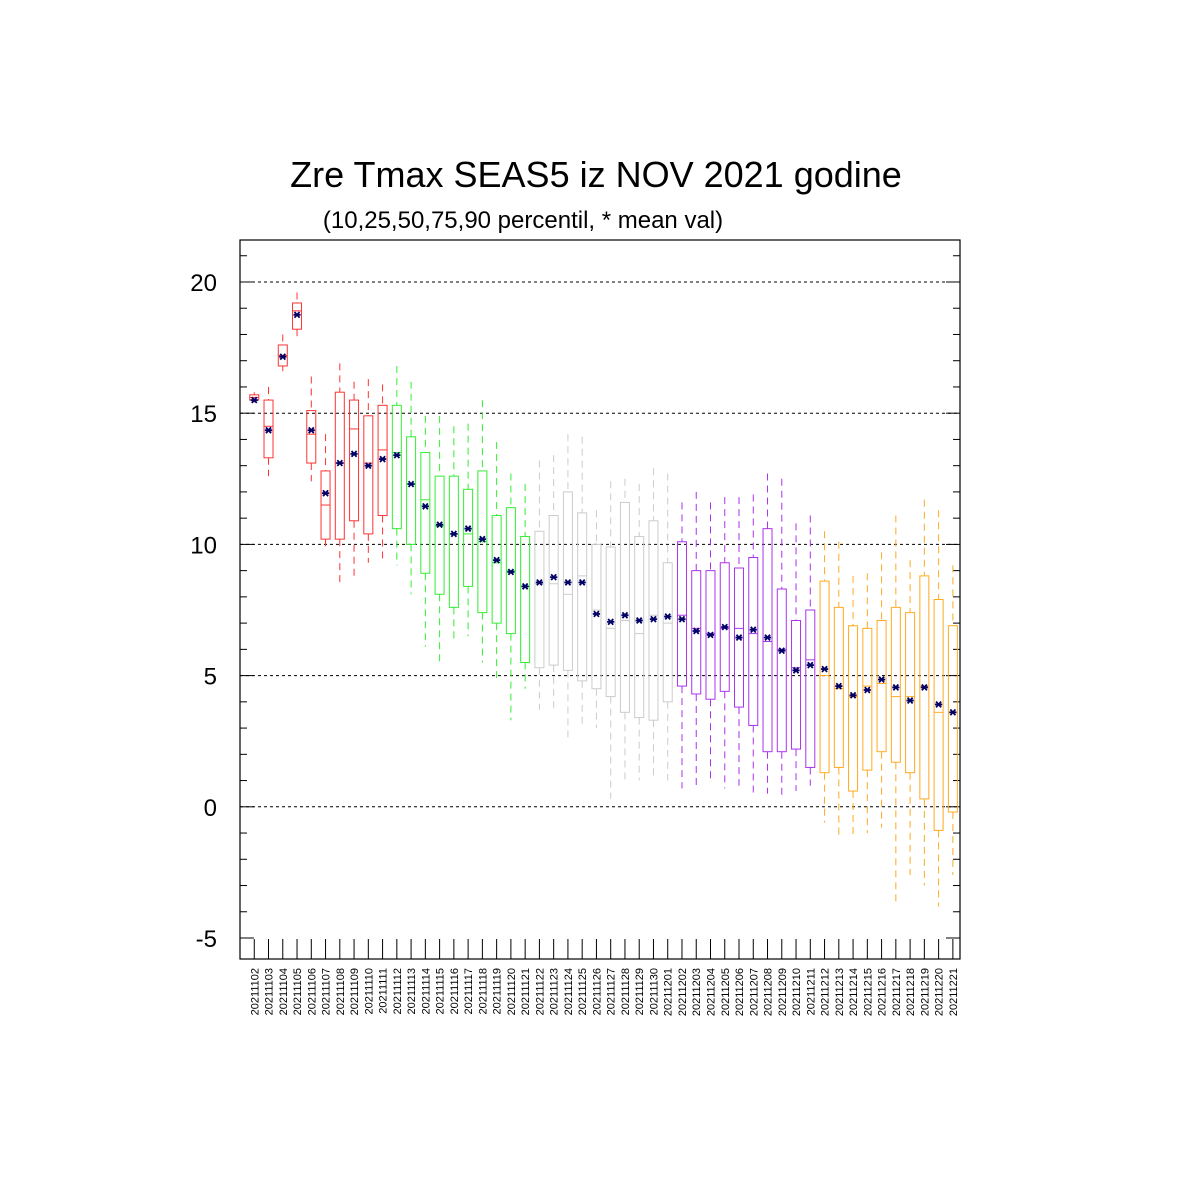 Image resolution: width=1200 pixels, height=1200 pixels. Describe the element at coordinates (754, 992) in the screenshot. I see `x-tick-label: 20211207` at that location.